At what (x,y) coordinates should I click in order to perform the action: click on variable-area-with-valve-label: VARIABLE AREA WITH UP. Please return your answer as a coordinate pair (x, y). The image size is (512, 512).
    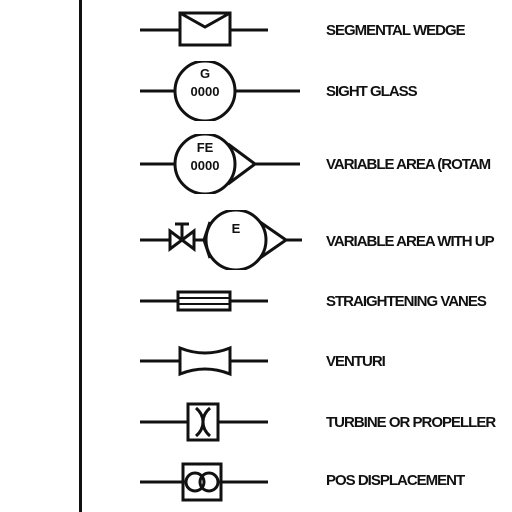
    Looking at the image, I should click on (410, 241).